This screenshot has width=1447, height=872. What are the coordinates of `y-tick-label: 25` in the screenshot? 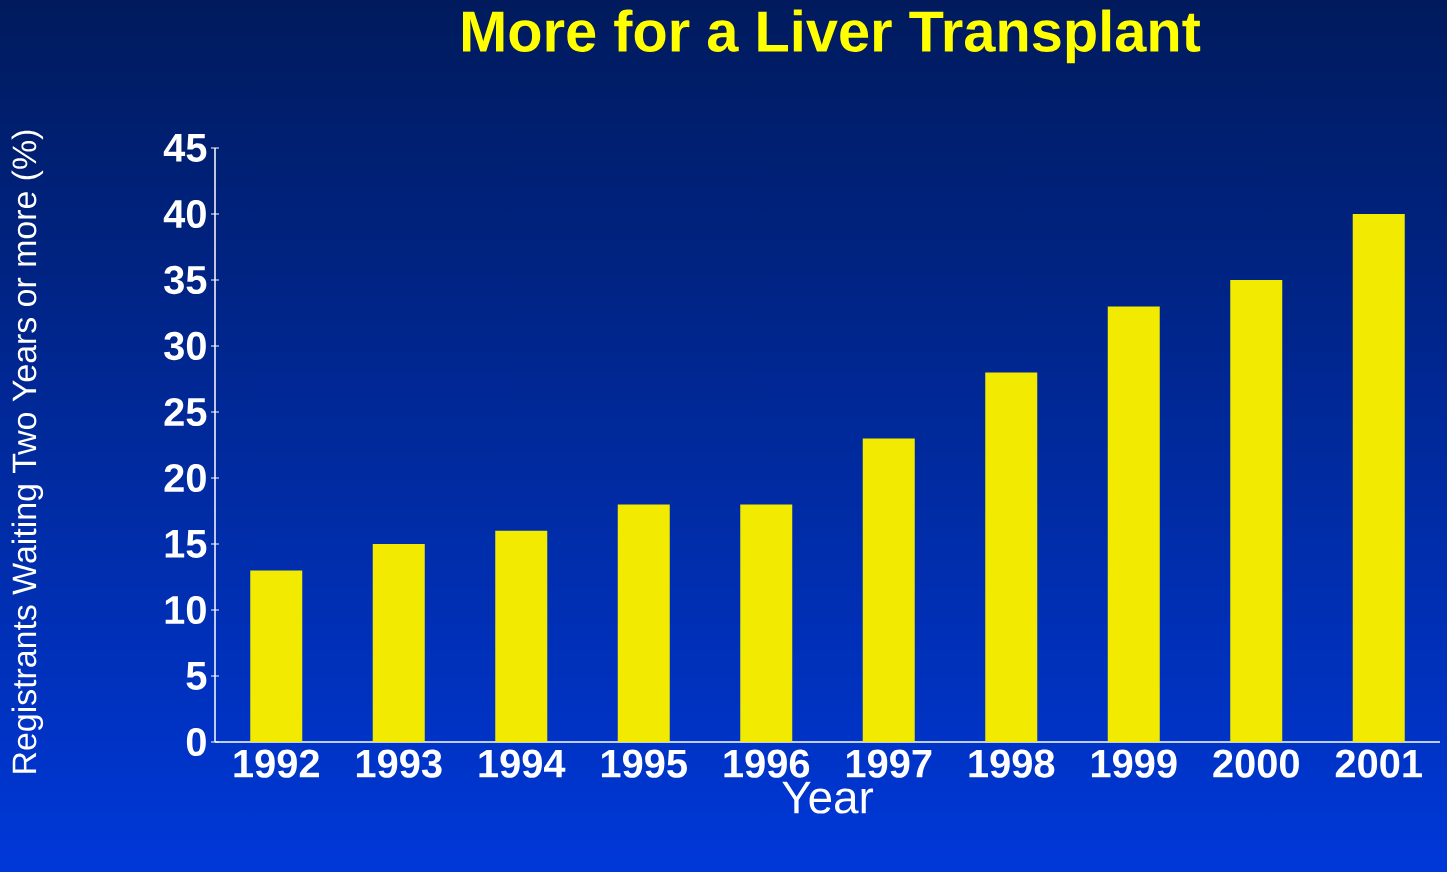 It's located at (185, 412).